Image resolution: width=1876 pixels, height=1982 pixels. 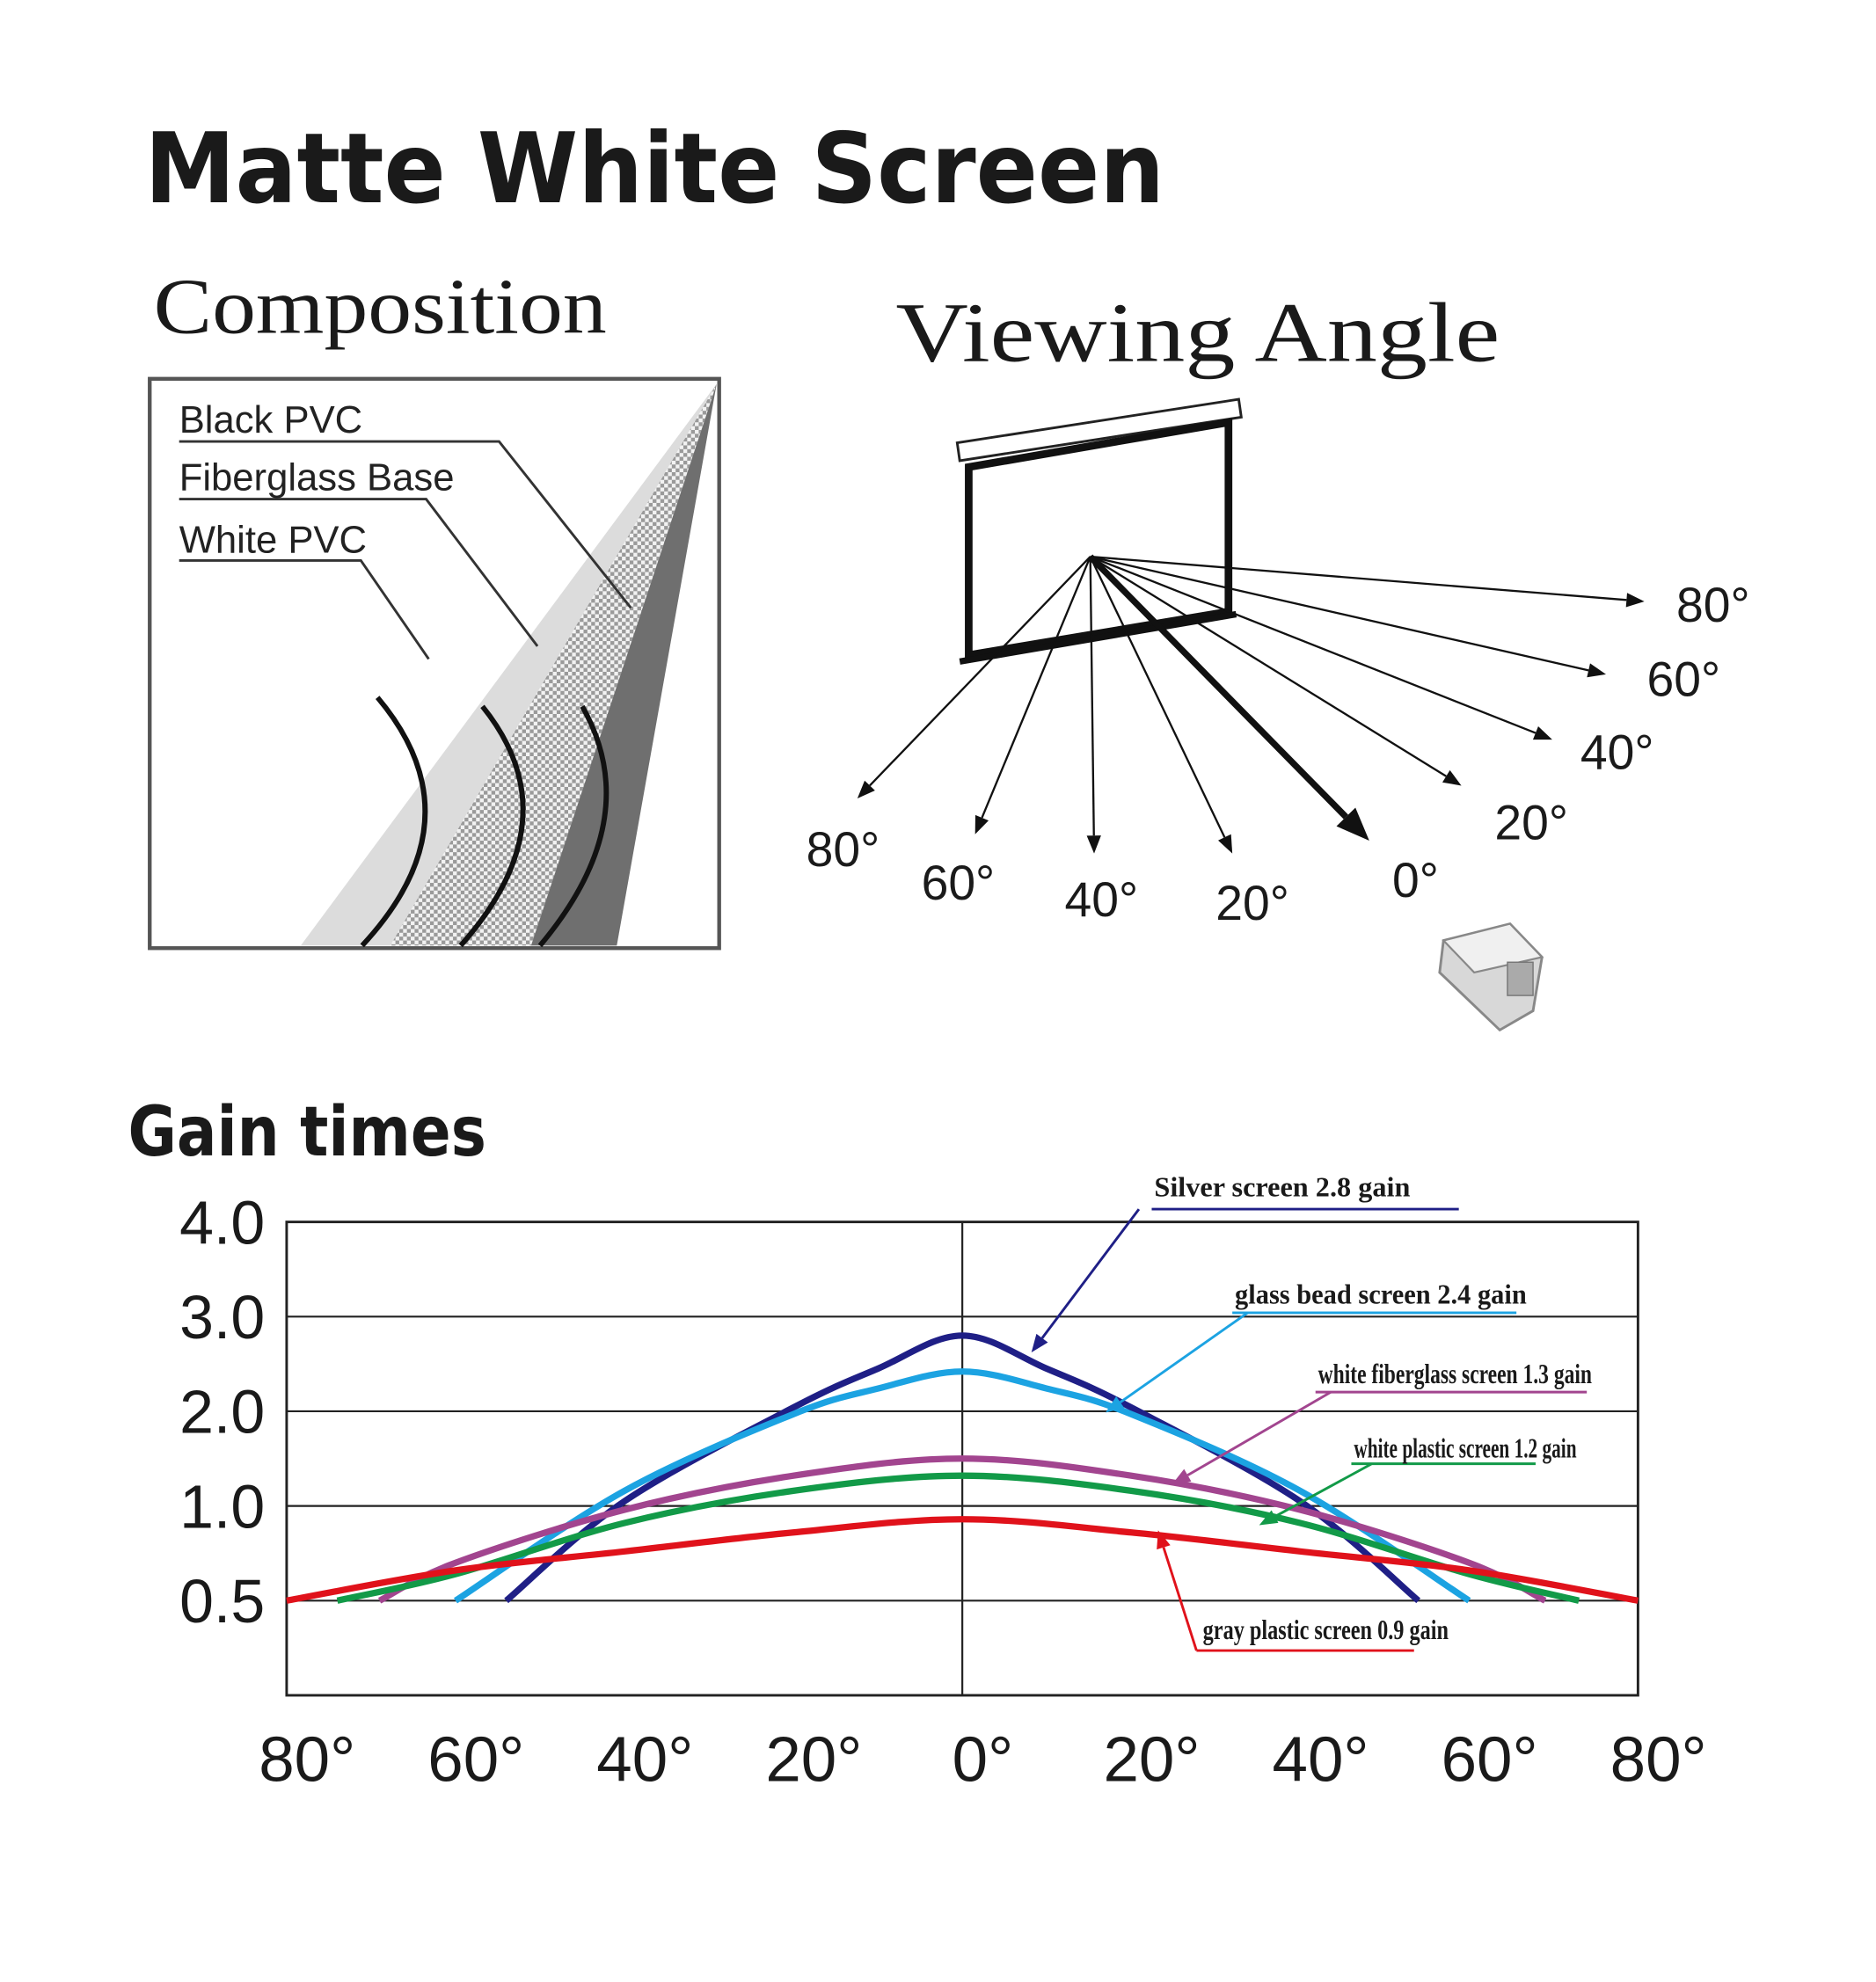 What do you see at coordinates (222, 1317) in the screenshot?
I see `y-tick-label: 3.0` at bounding box center [222, 1317].